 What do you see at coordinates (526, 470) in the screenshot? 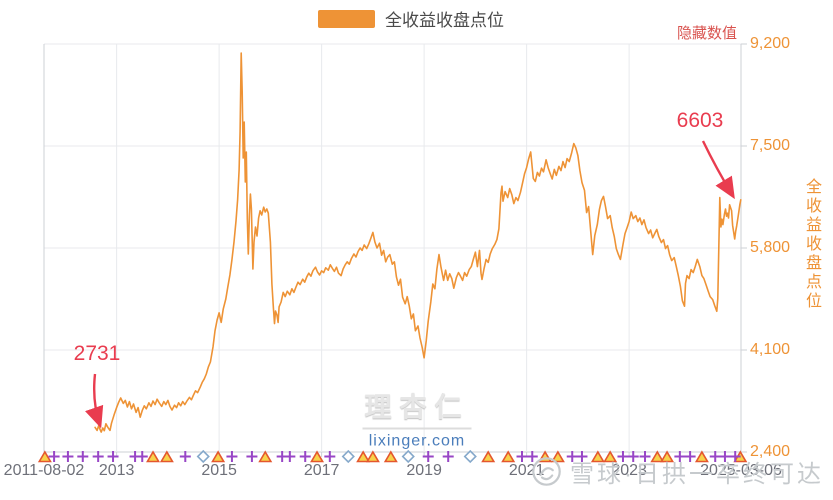
I see `x-tick-label: 2021` at bounding box center [526, 470].